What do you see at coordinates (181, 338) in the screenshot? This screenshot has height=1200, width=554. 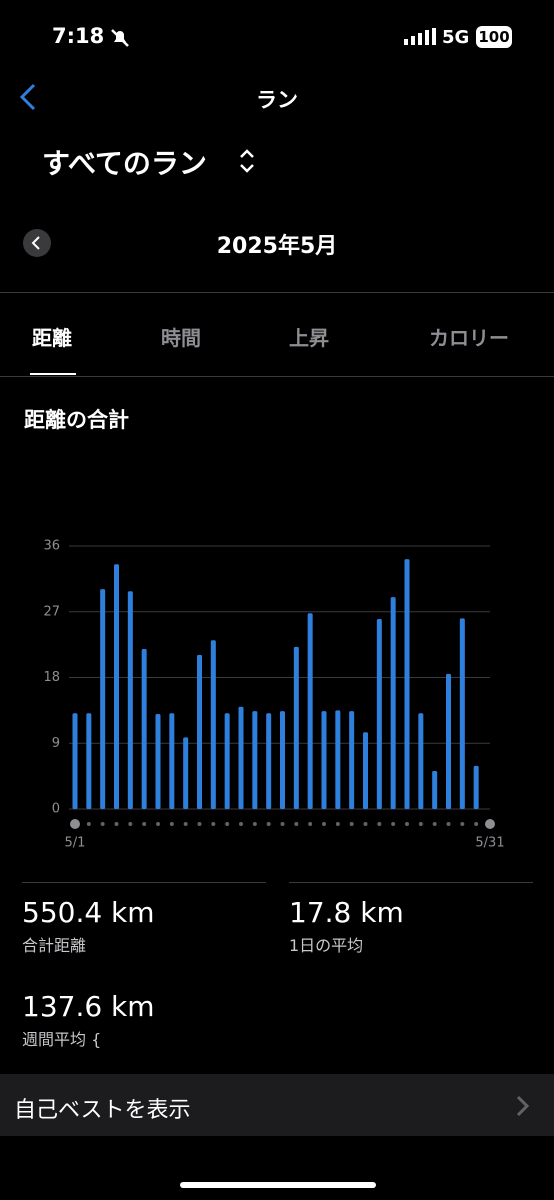 I see `tab: 時間` at bounding box center [181, 338].